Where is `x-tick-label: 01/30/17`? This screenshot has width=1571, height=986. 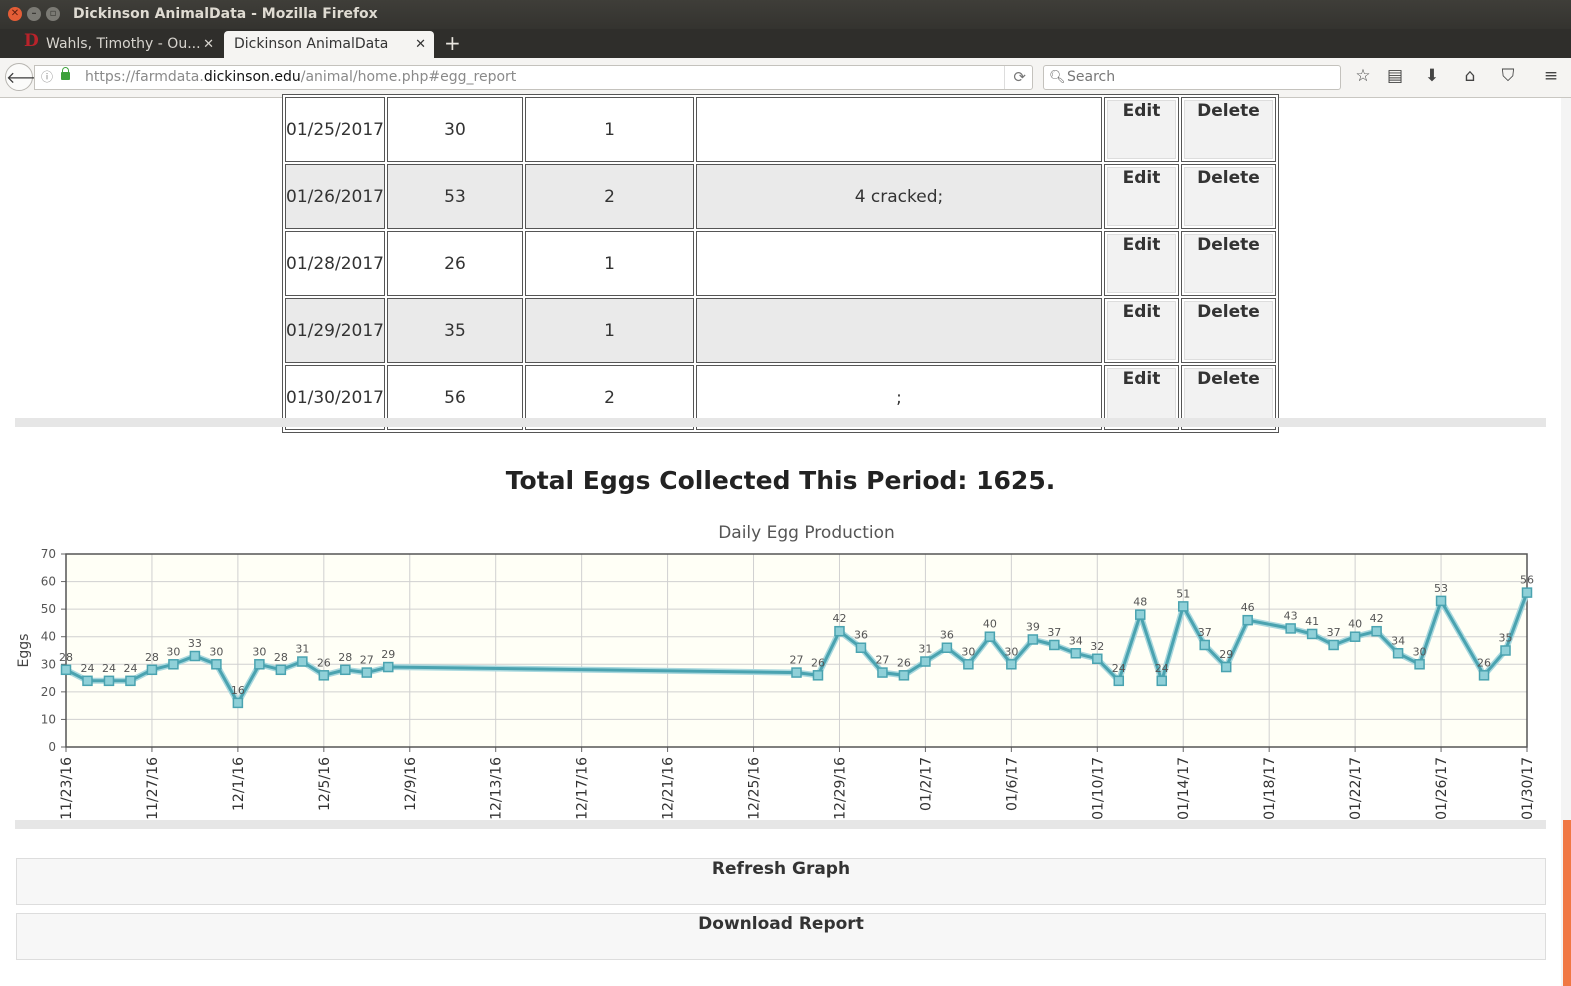 x-tick-label: 01/30/17 is located at coordinates (1528, 788).